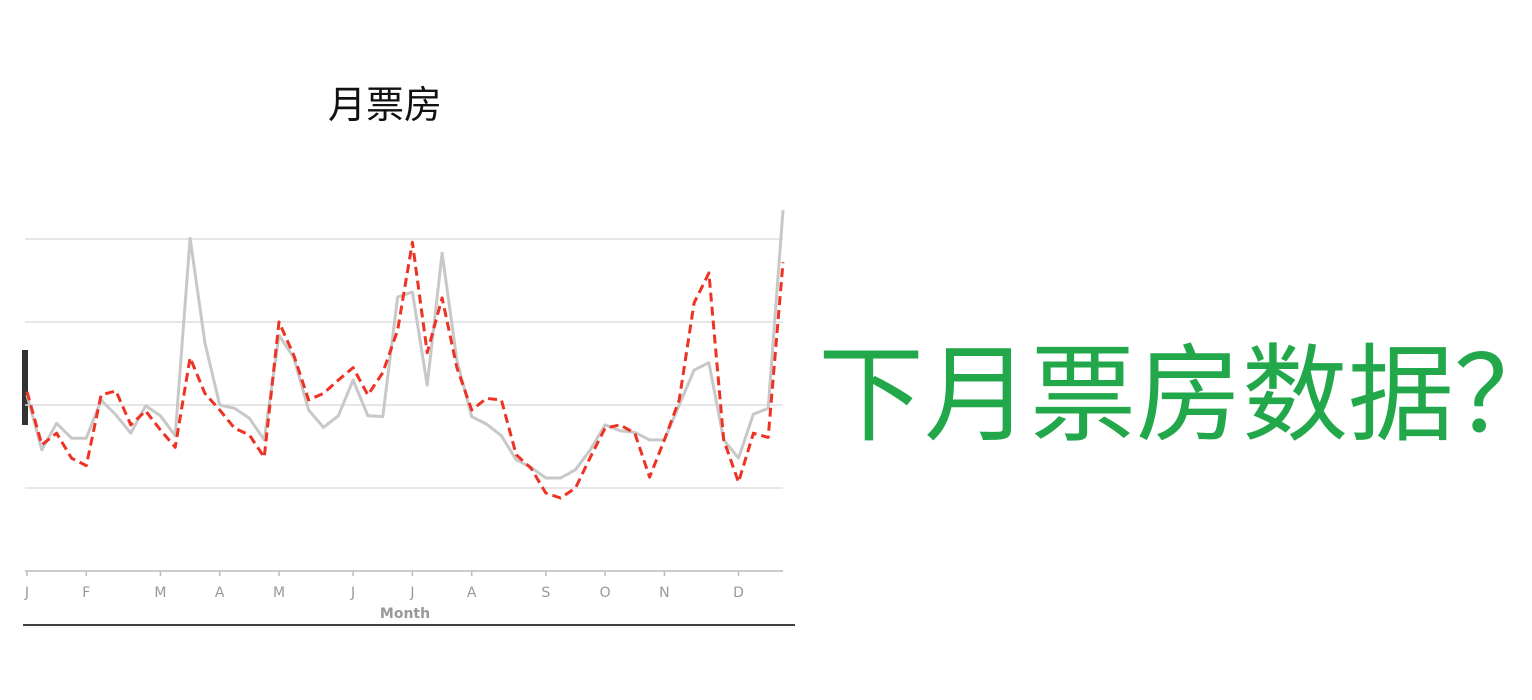  Describe the element at coordinates (385, 106) in the screenshot. I see `chart-title: 月票房` at that location.